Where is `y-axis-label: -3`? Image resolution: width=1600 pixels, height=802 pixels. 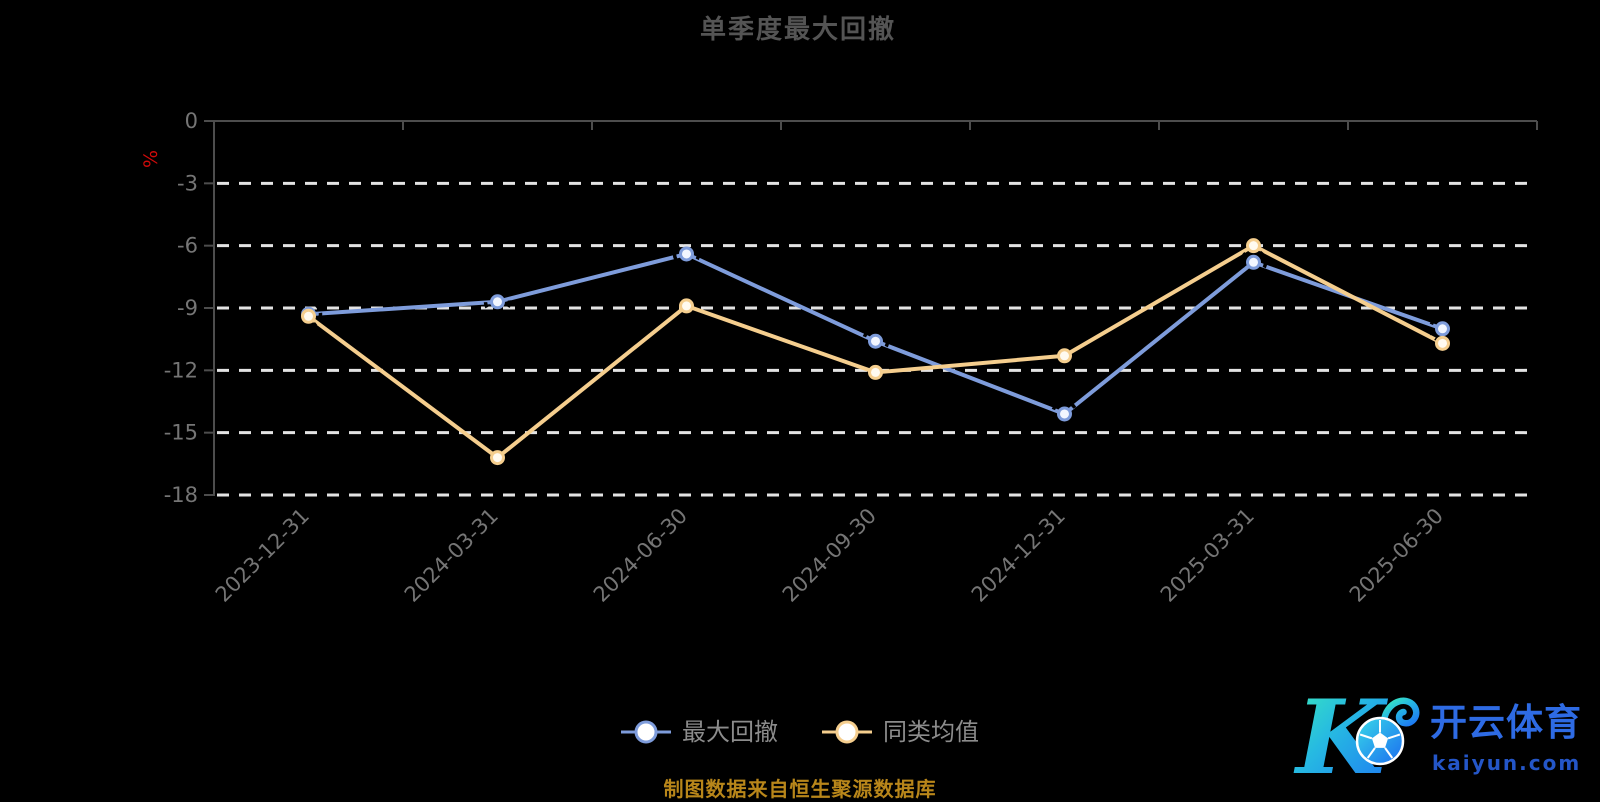
y-axis-label: -3 is located at coordinates (187, 183).